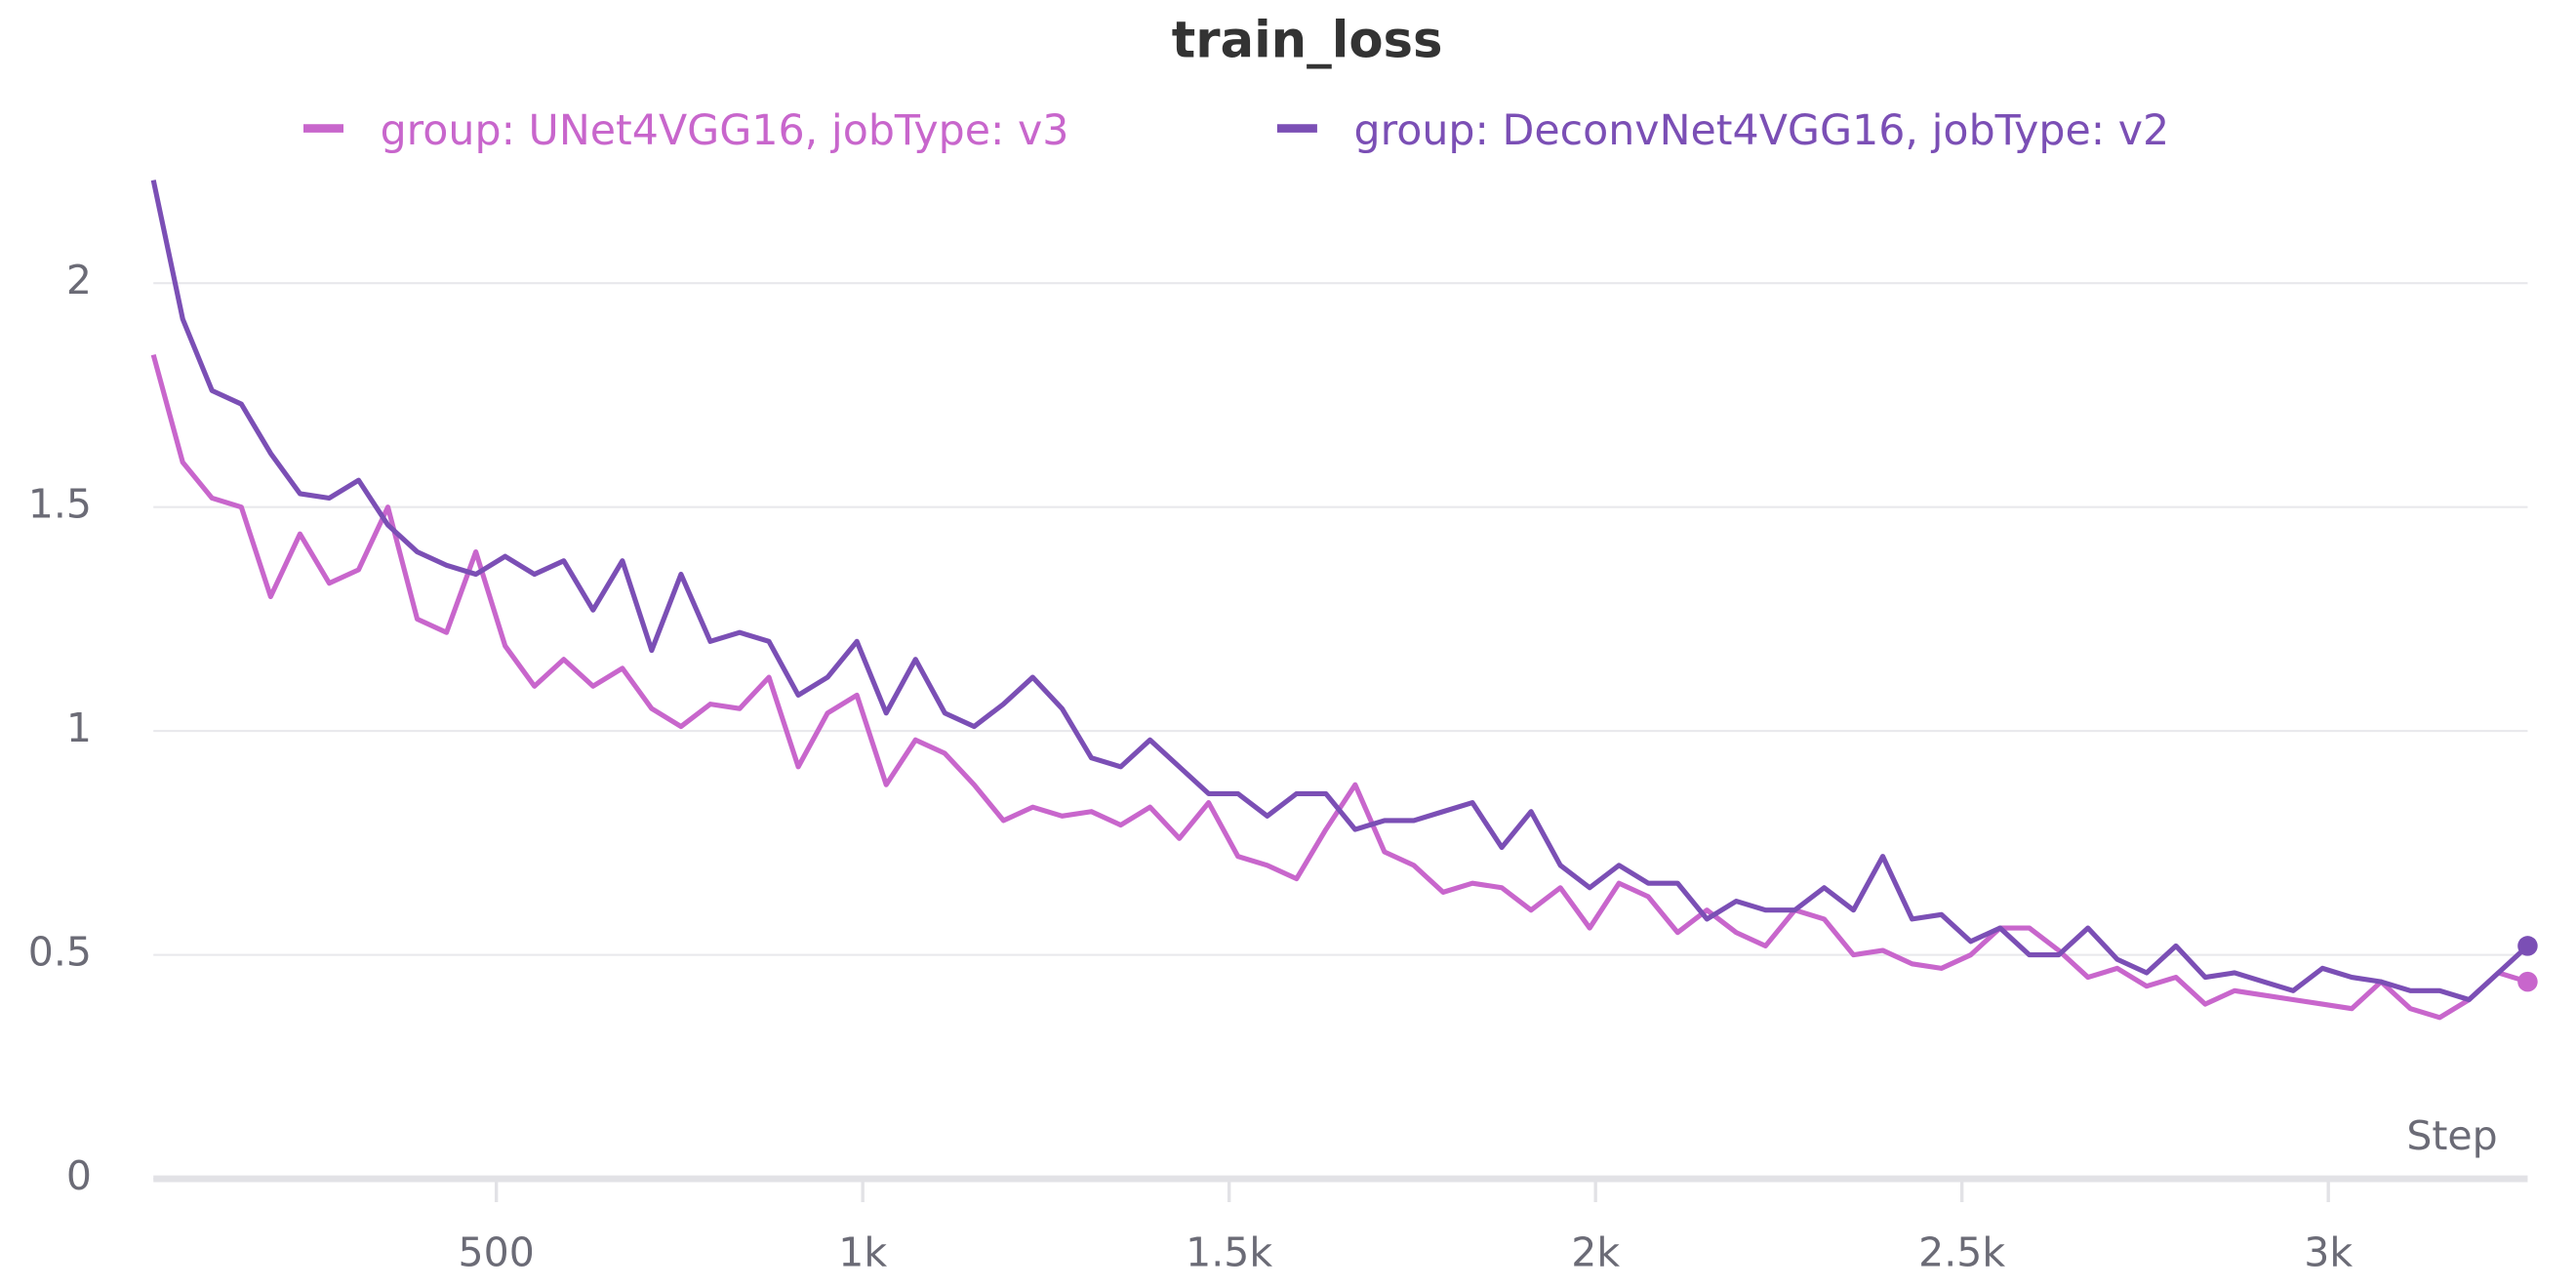  Describe the element at coordinates (1229, 1252) in the screenshot. I see `x-tick-label: 1.5k` at that location.